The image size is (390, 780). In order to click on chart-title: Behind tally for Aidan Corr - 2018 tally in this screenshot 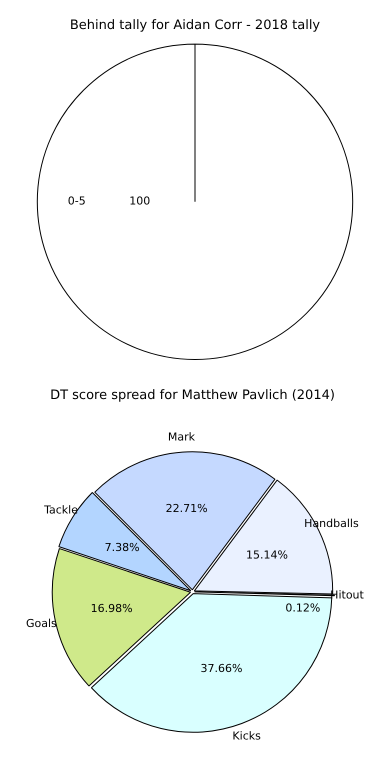, I will do `click(195, 26)`.